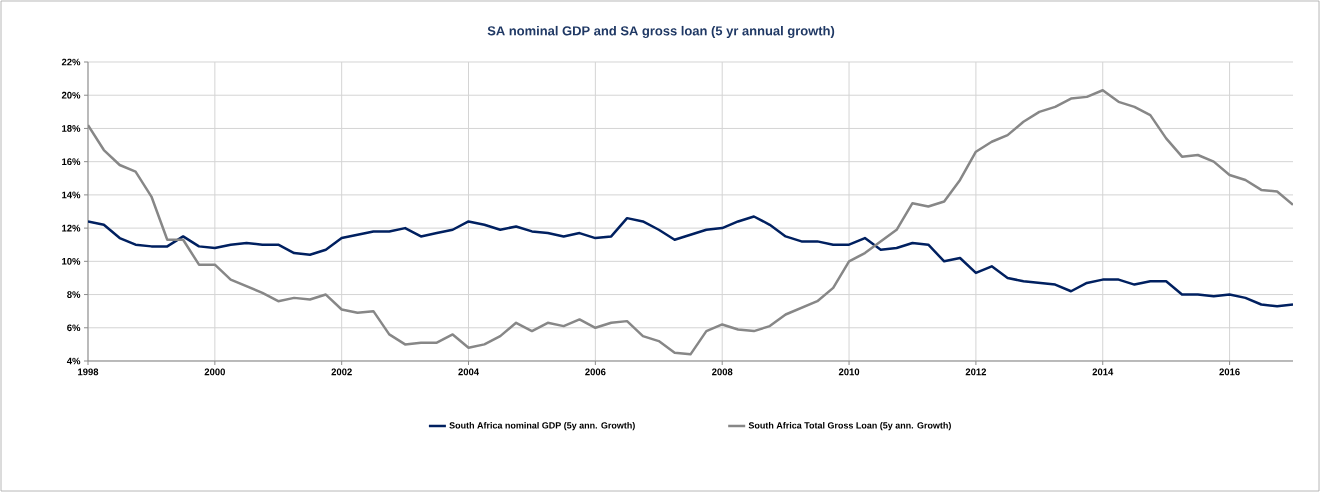 The width and height of the screenshot is (1322, 492). Describe the element at coordinates (71, 228) in the screenshot. I see `y-tick-label: 12%` at that location.